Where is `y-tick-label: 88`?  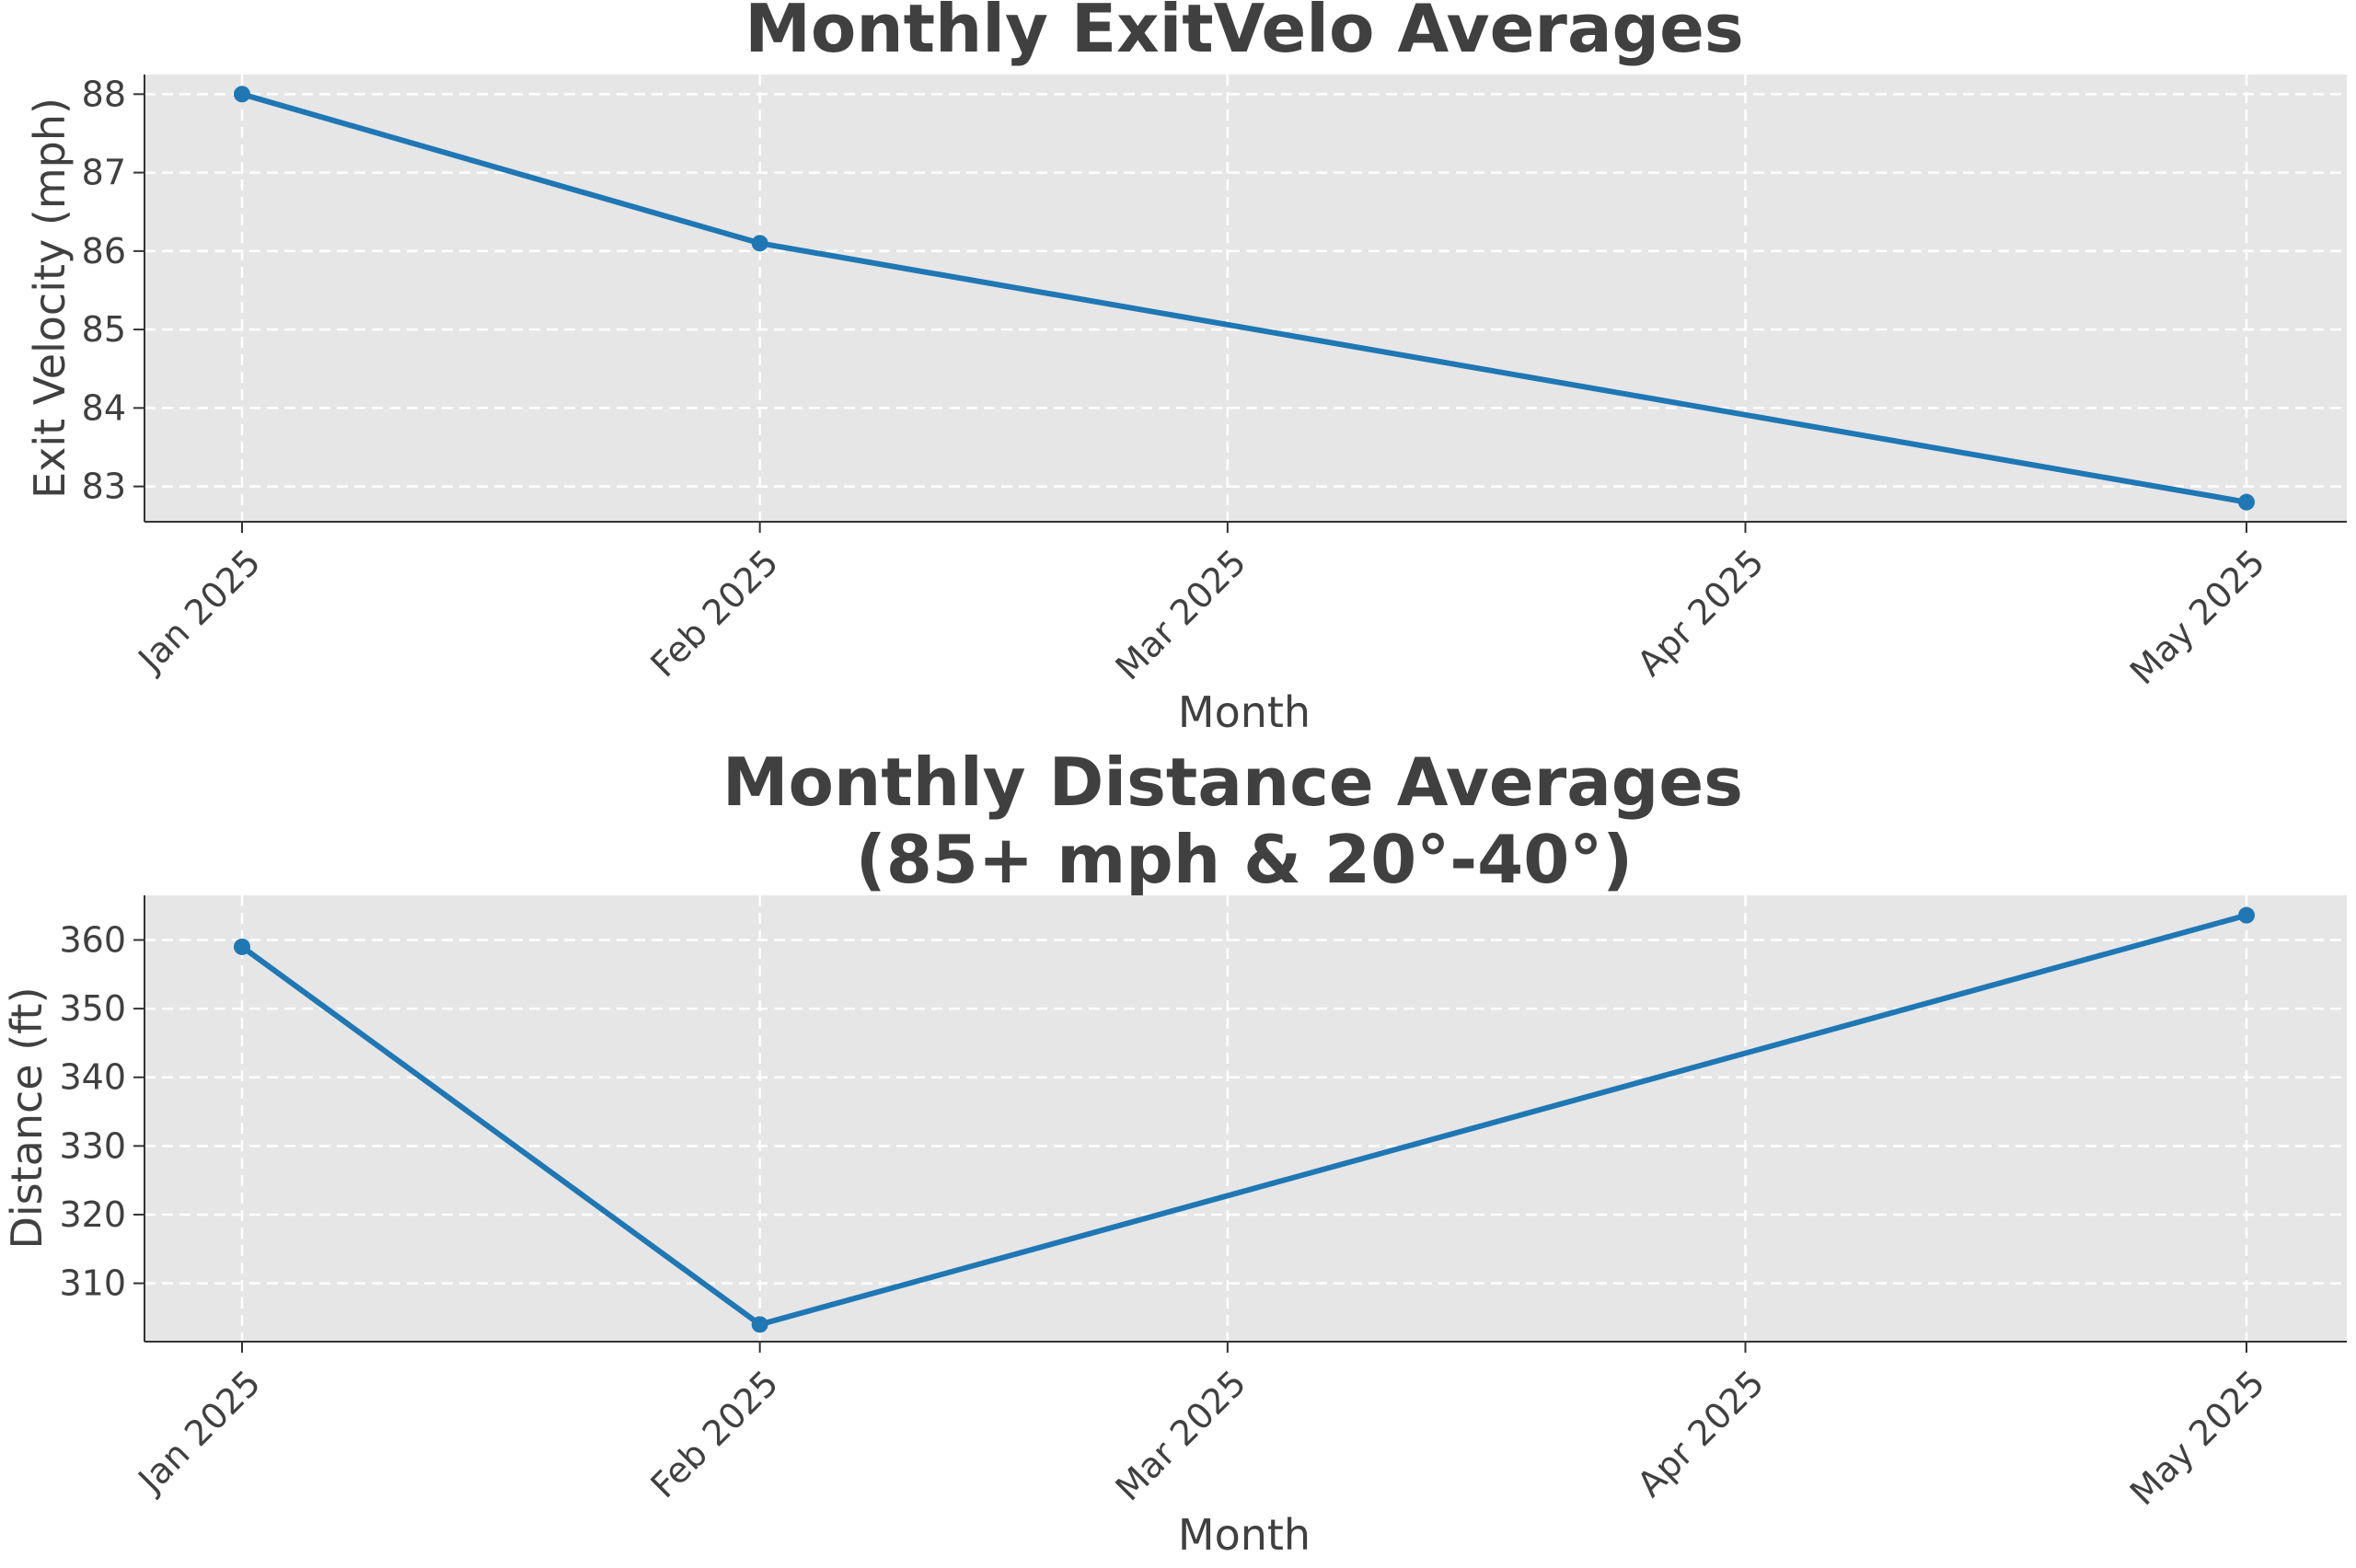 y-tick-label: 88 is located at coordinates (104, 94).